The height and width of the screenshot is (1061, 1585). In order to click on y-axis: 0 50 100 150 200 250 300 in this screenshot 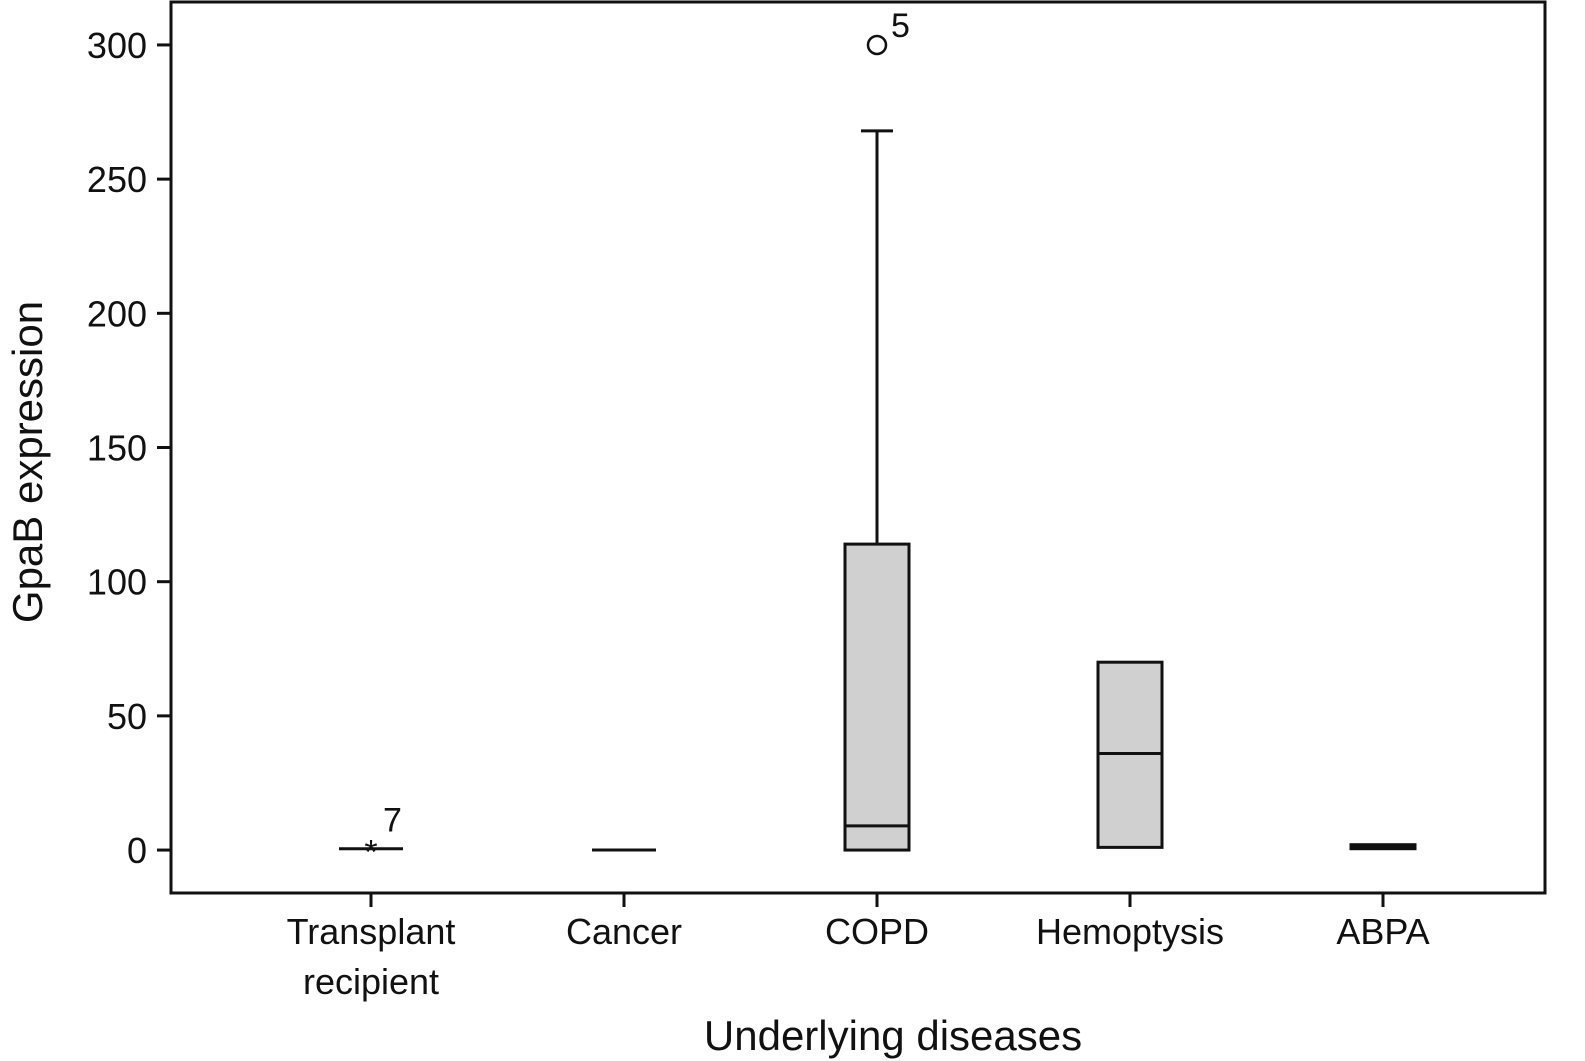, I will do `click(129, 448)`.